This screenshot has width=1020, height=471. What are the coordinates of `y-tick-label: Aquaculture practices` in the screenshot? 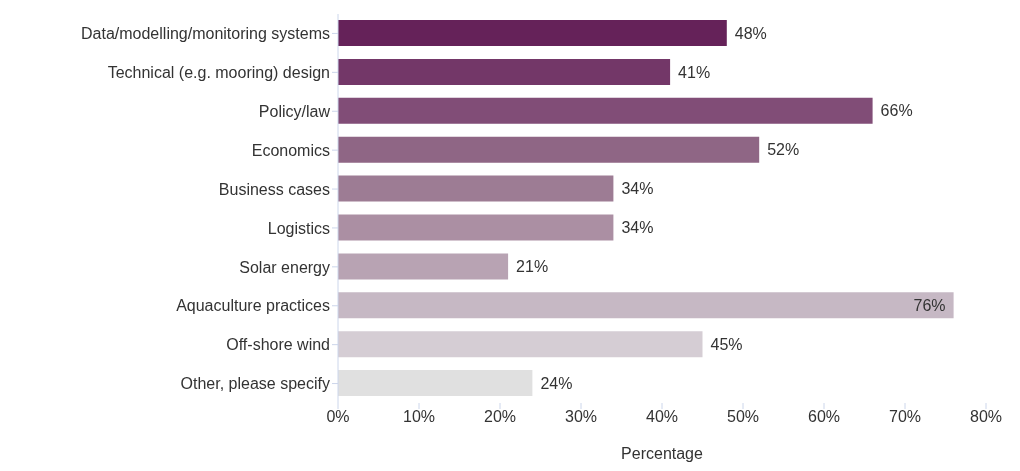 It's located at (253, 306).